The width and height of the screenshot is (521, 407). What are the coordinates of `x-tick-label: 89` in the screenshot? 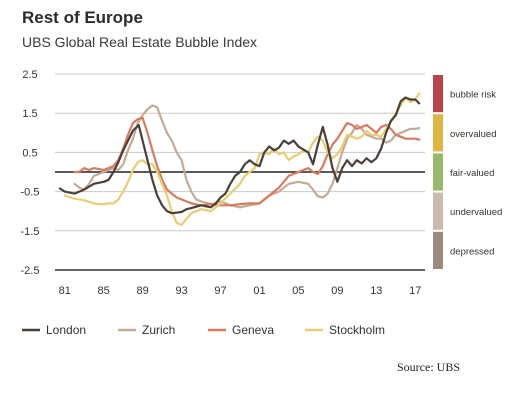 It's located at (143, 291).